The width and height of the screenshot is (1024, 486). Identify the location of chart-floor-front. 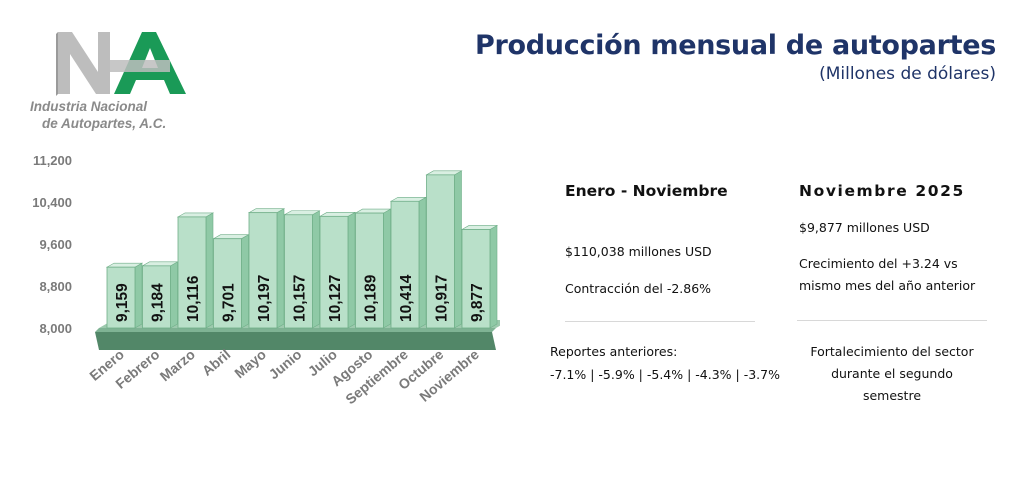
(295, 341).